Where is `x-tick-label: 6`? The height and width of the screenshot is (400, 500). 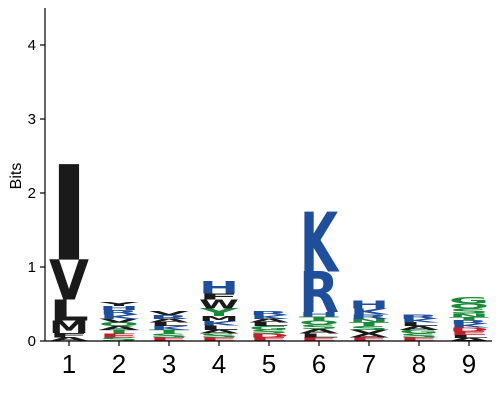
x-tick-label: 6 is located at coordinates (319, 364).